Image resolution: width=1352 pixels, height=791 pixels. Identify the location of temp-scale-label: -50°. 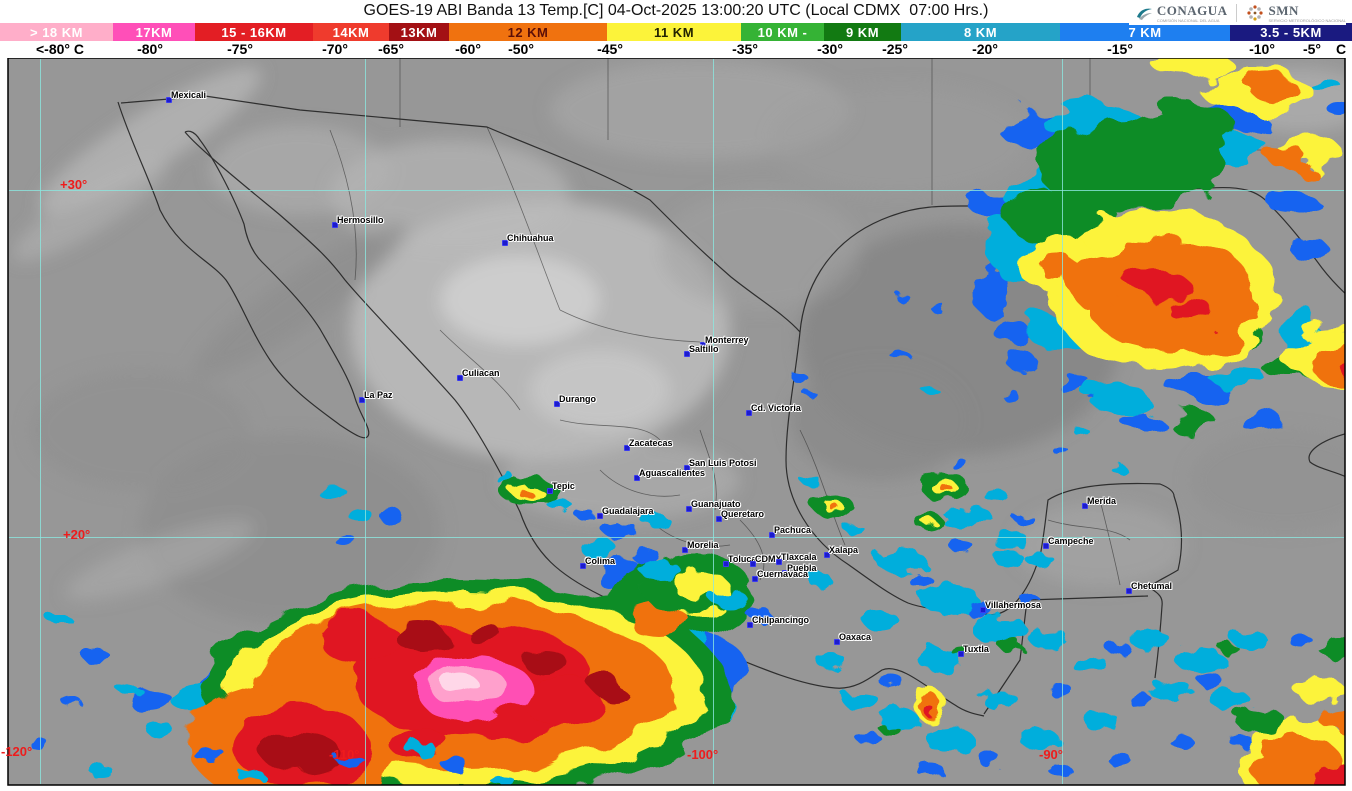
(521, 49).